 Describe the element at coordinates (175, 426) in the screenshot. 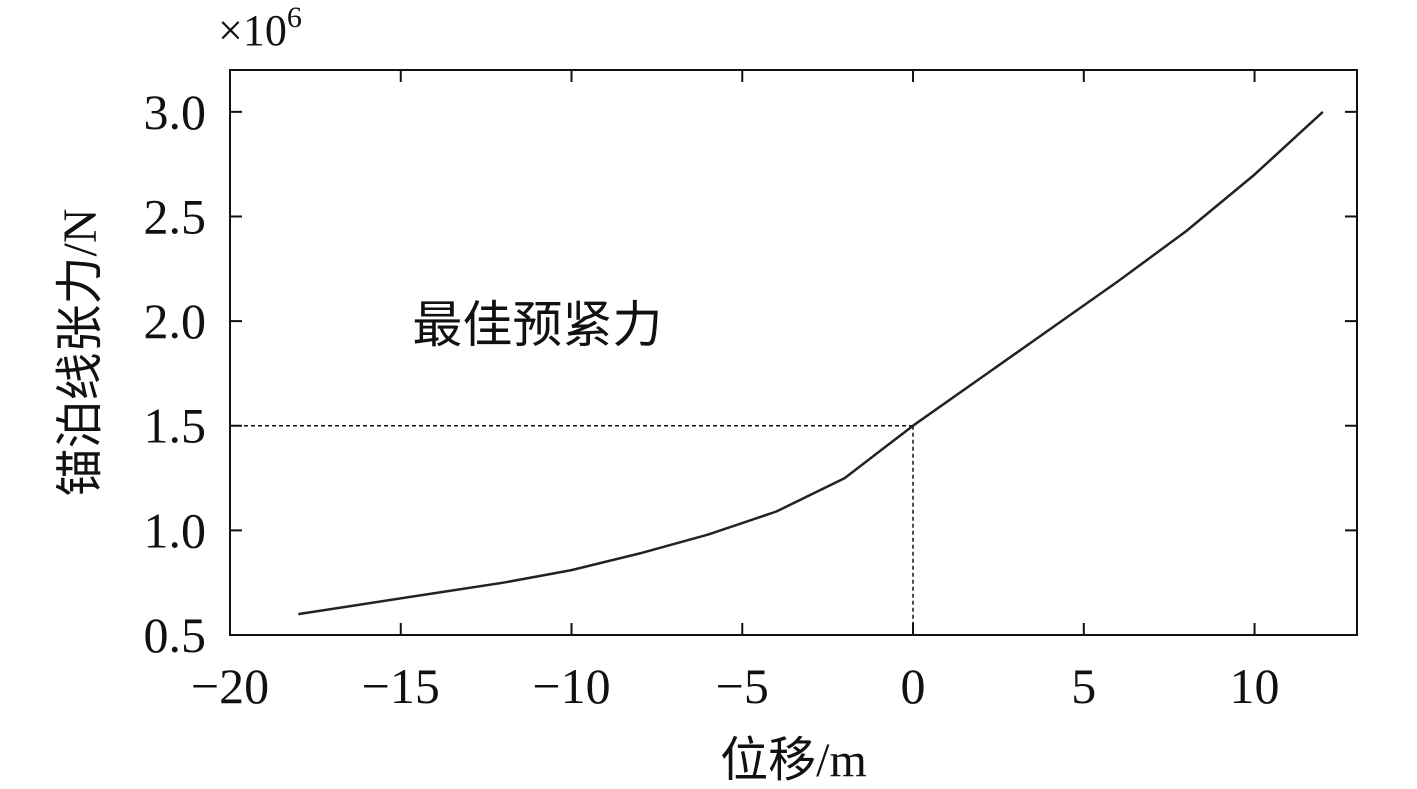

I see `y-tick-label: 1.5` at that location.